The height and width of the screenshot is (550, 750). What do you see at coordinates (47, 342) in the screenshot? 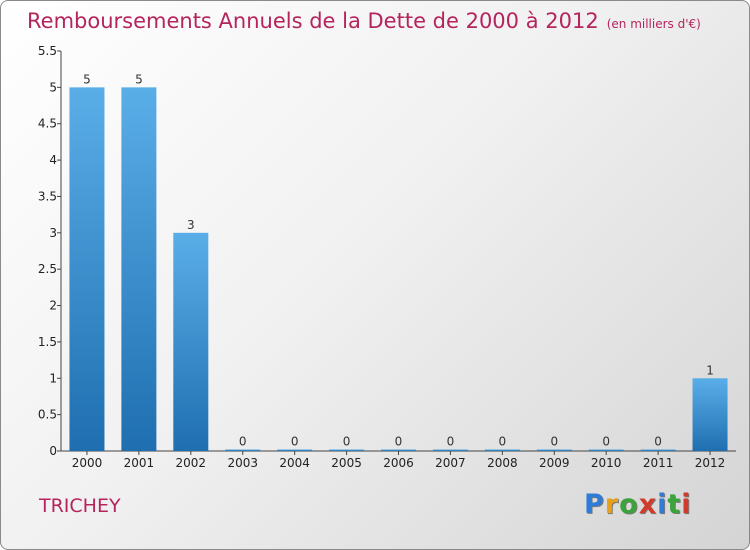
I see `y-tick-label: 1.5` at bounding box center [47, 342].